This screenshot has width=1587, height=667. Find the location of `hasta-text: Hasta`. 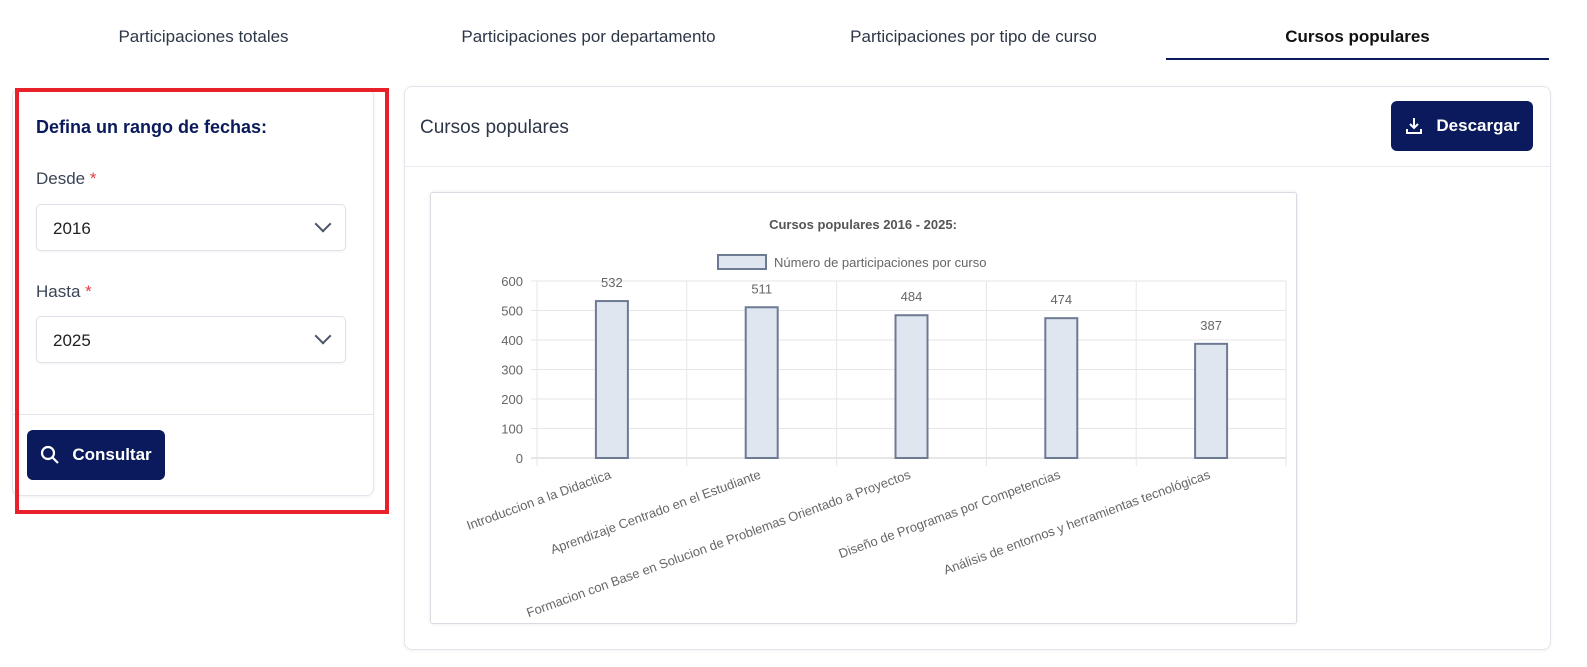

hasta-text: Hasta is located at coordinates (58, 291).